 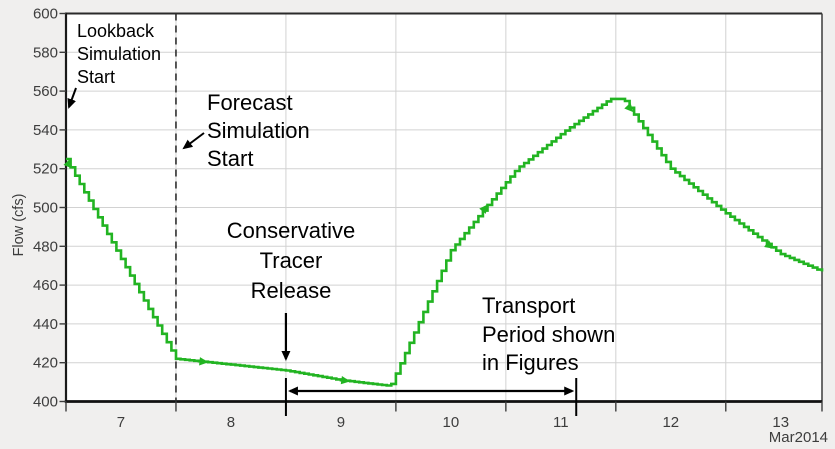 What do you see at coordinates (45, 363) in the screenshot?
I see `y-tick-label: 420` at bounding box center [45, 363].